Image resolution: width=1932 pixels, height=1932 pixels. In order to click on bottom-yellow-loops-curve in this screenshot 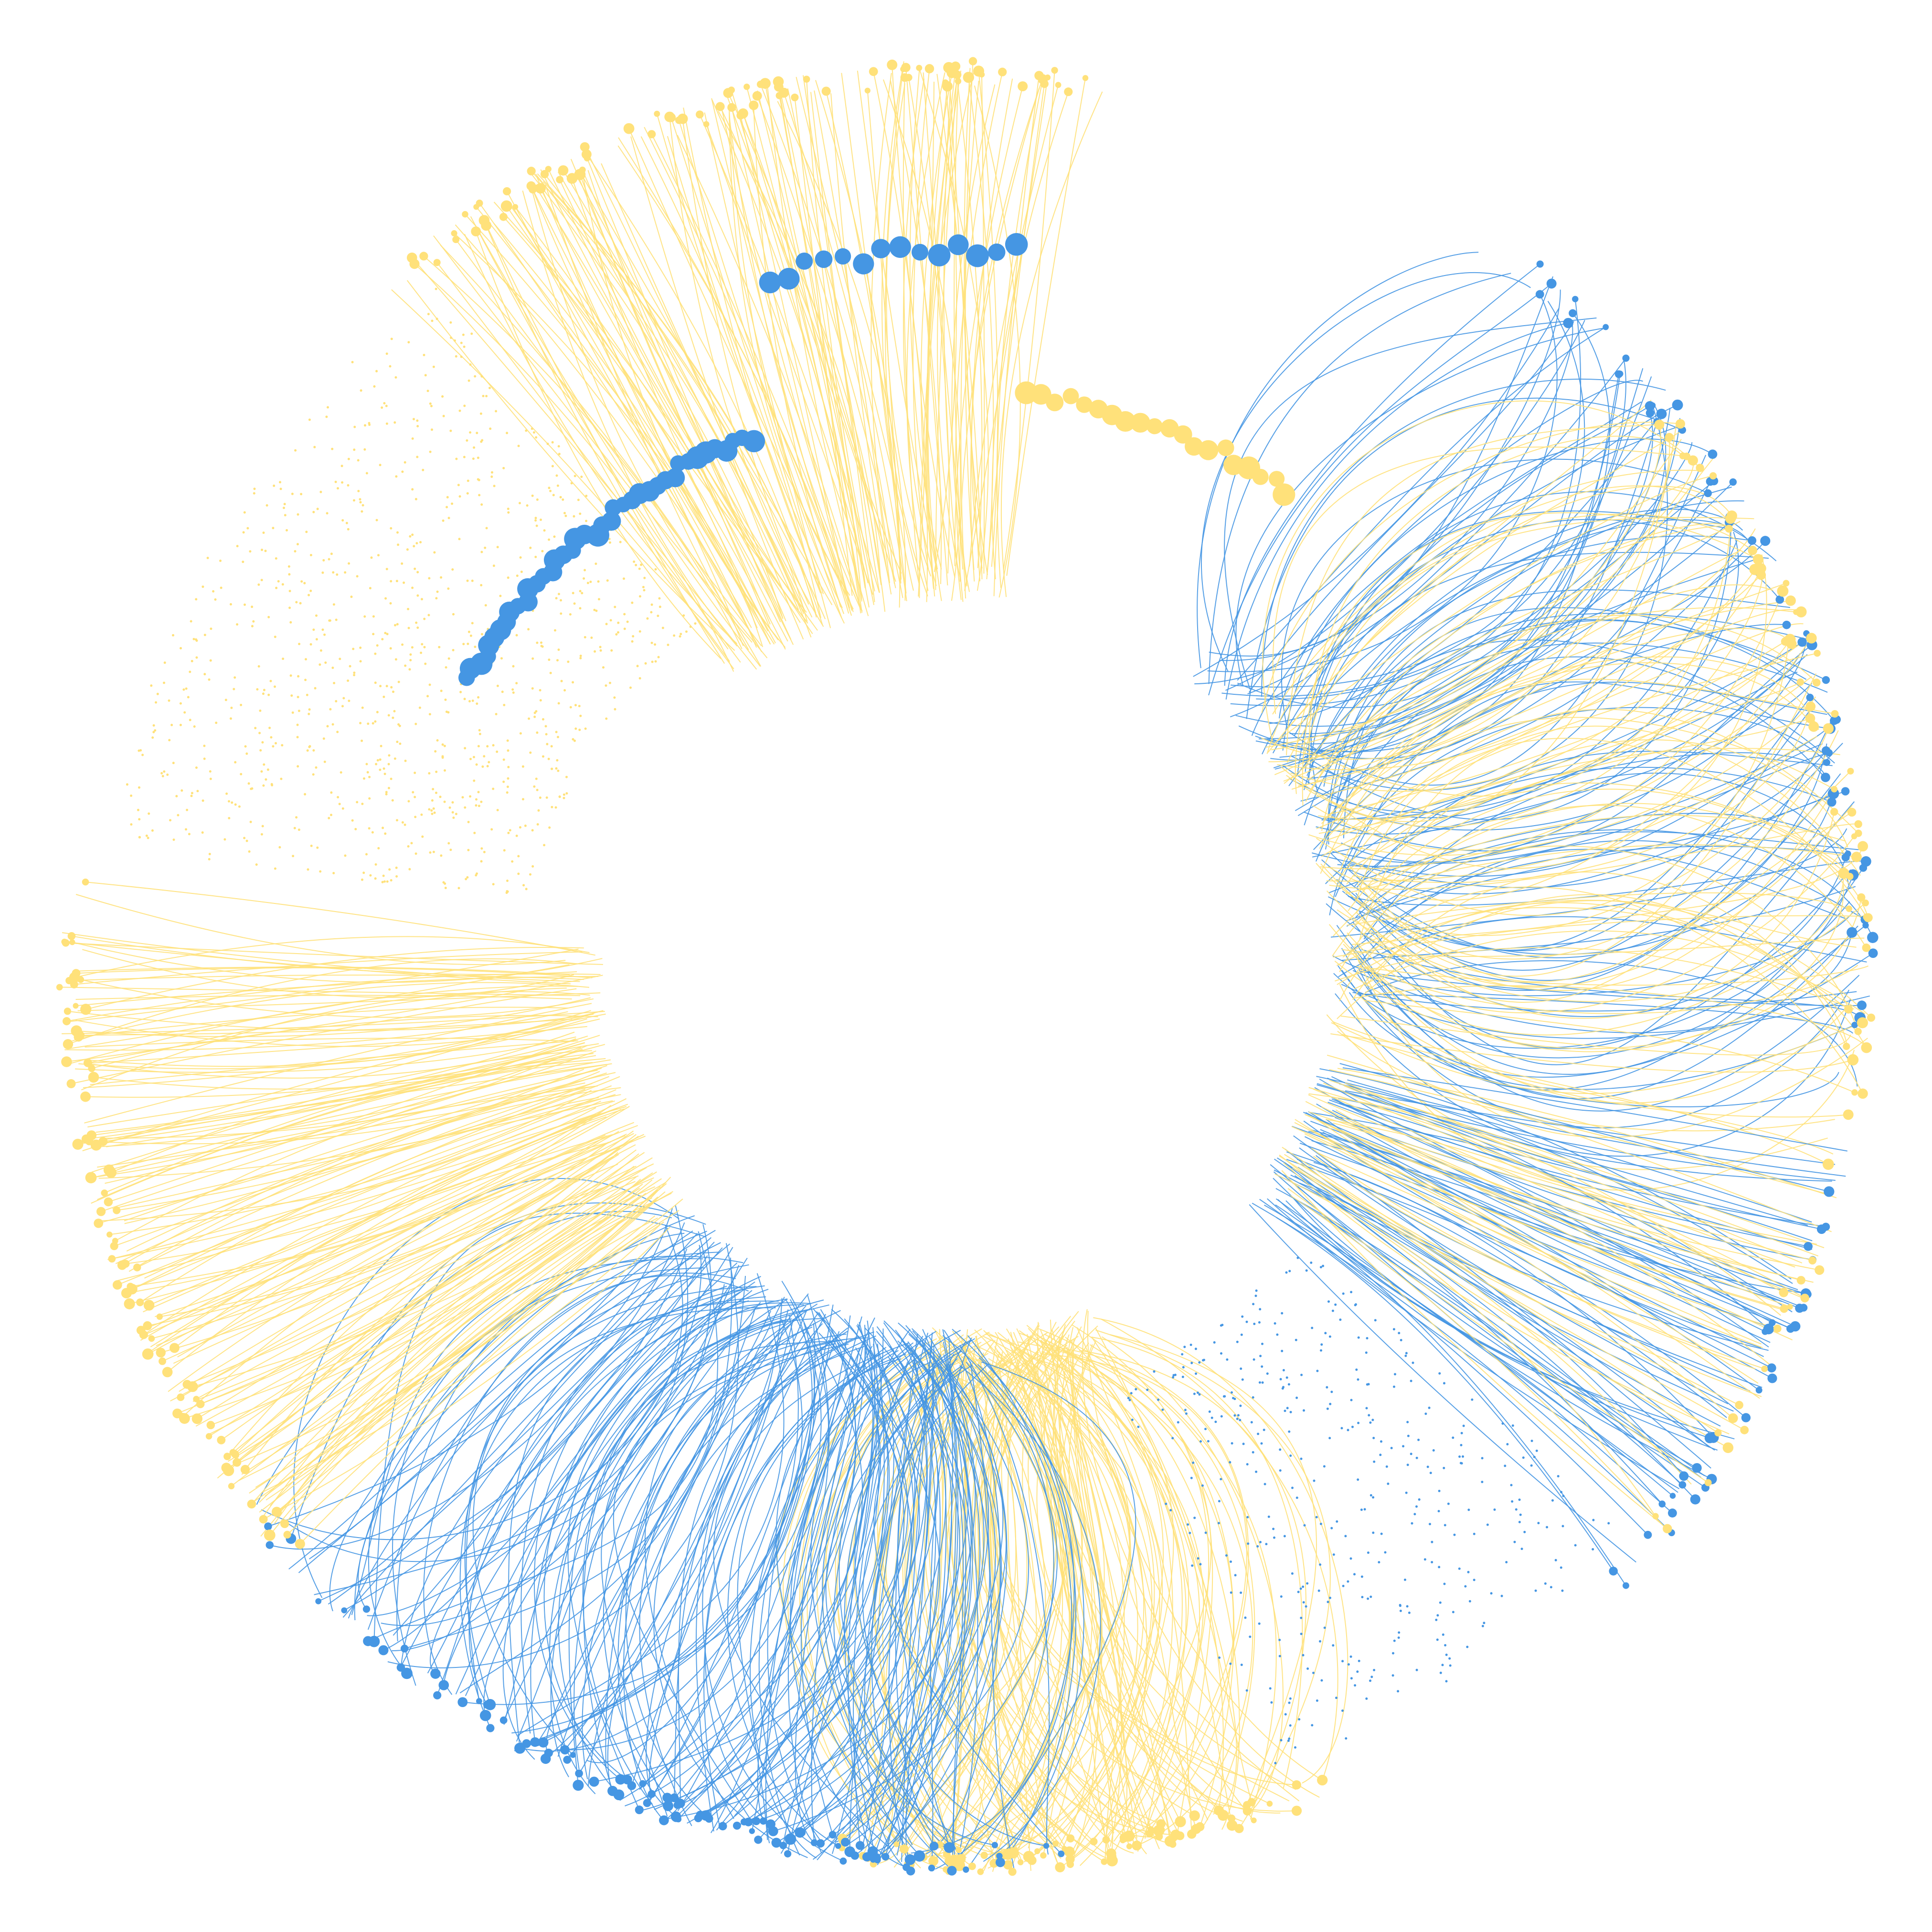, I will do `click(1045, 1578)`.